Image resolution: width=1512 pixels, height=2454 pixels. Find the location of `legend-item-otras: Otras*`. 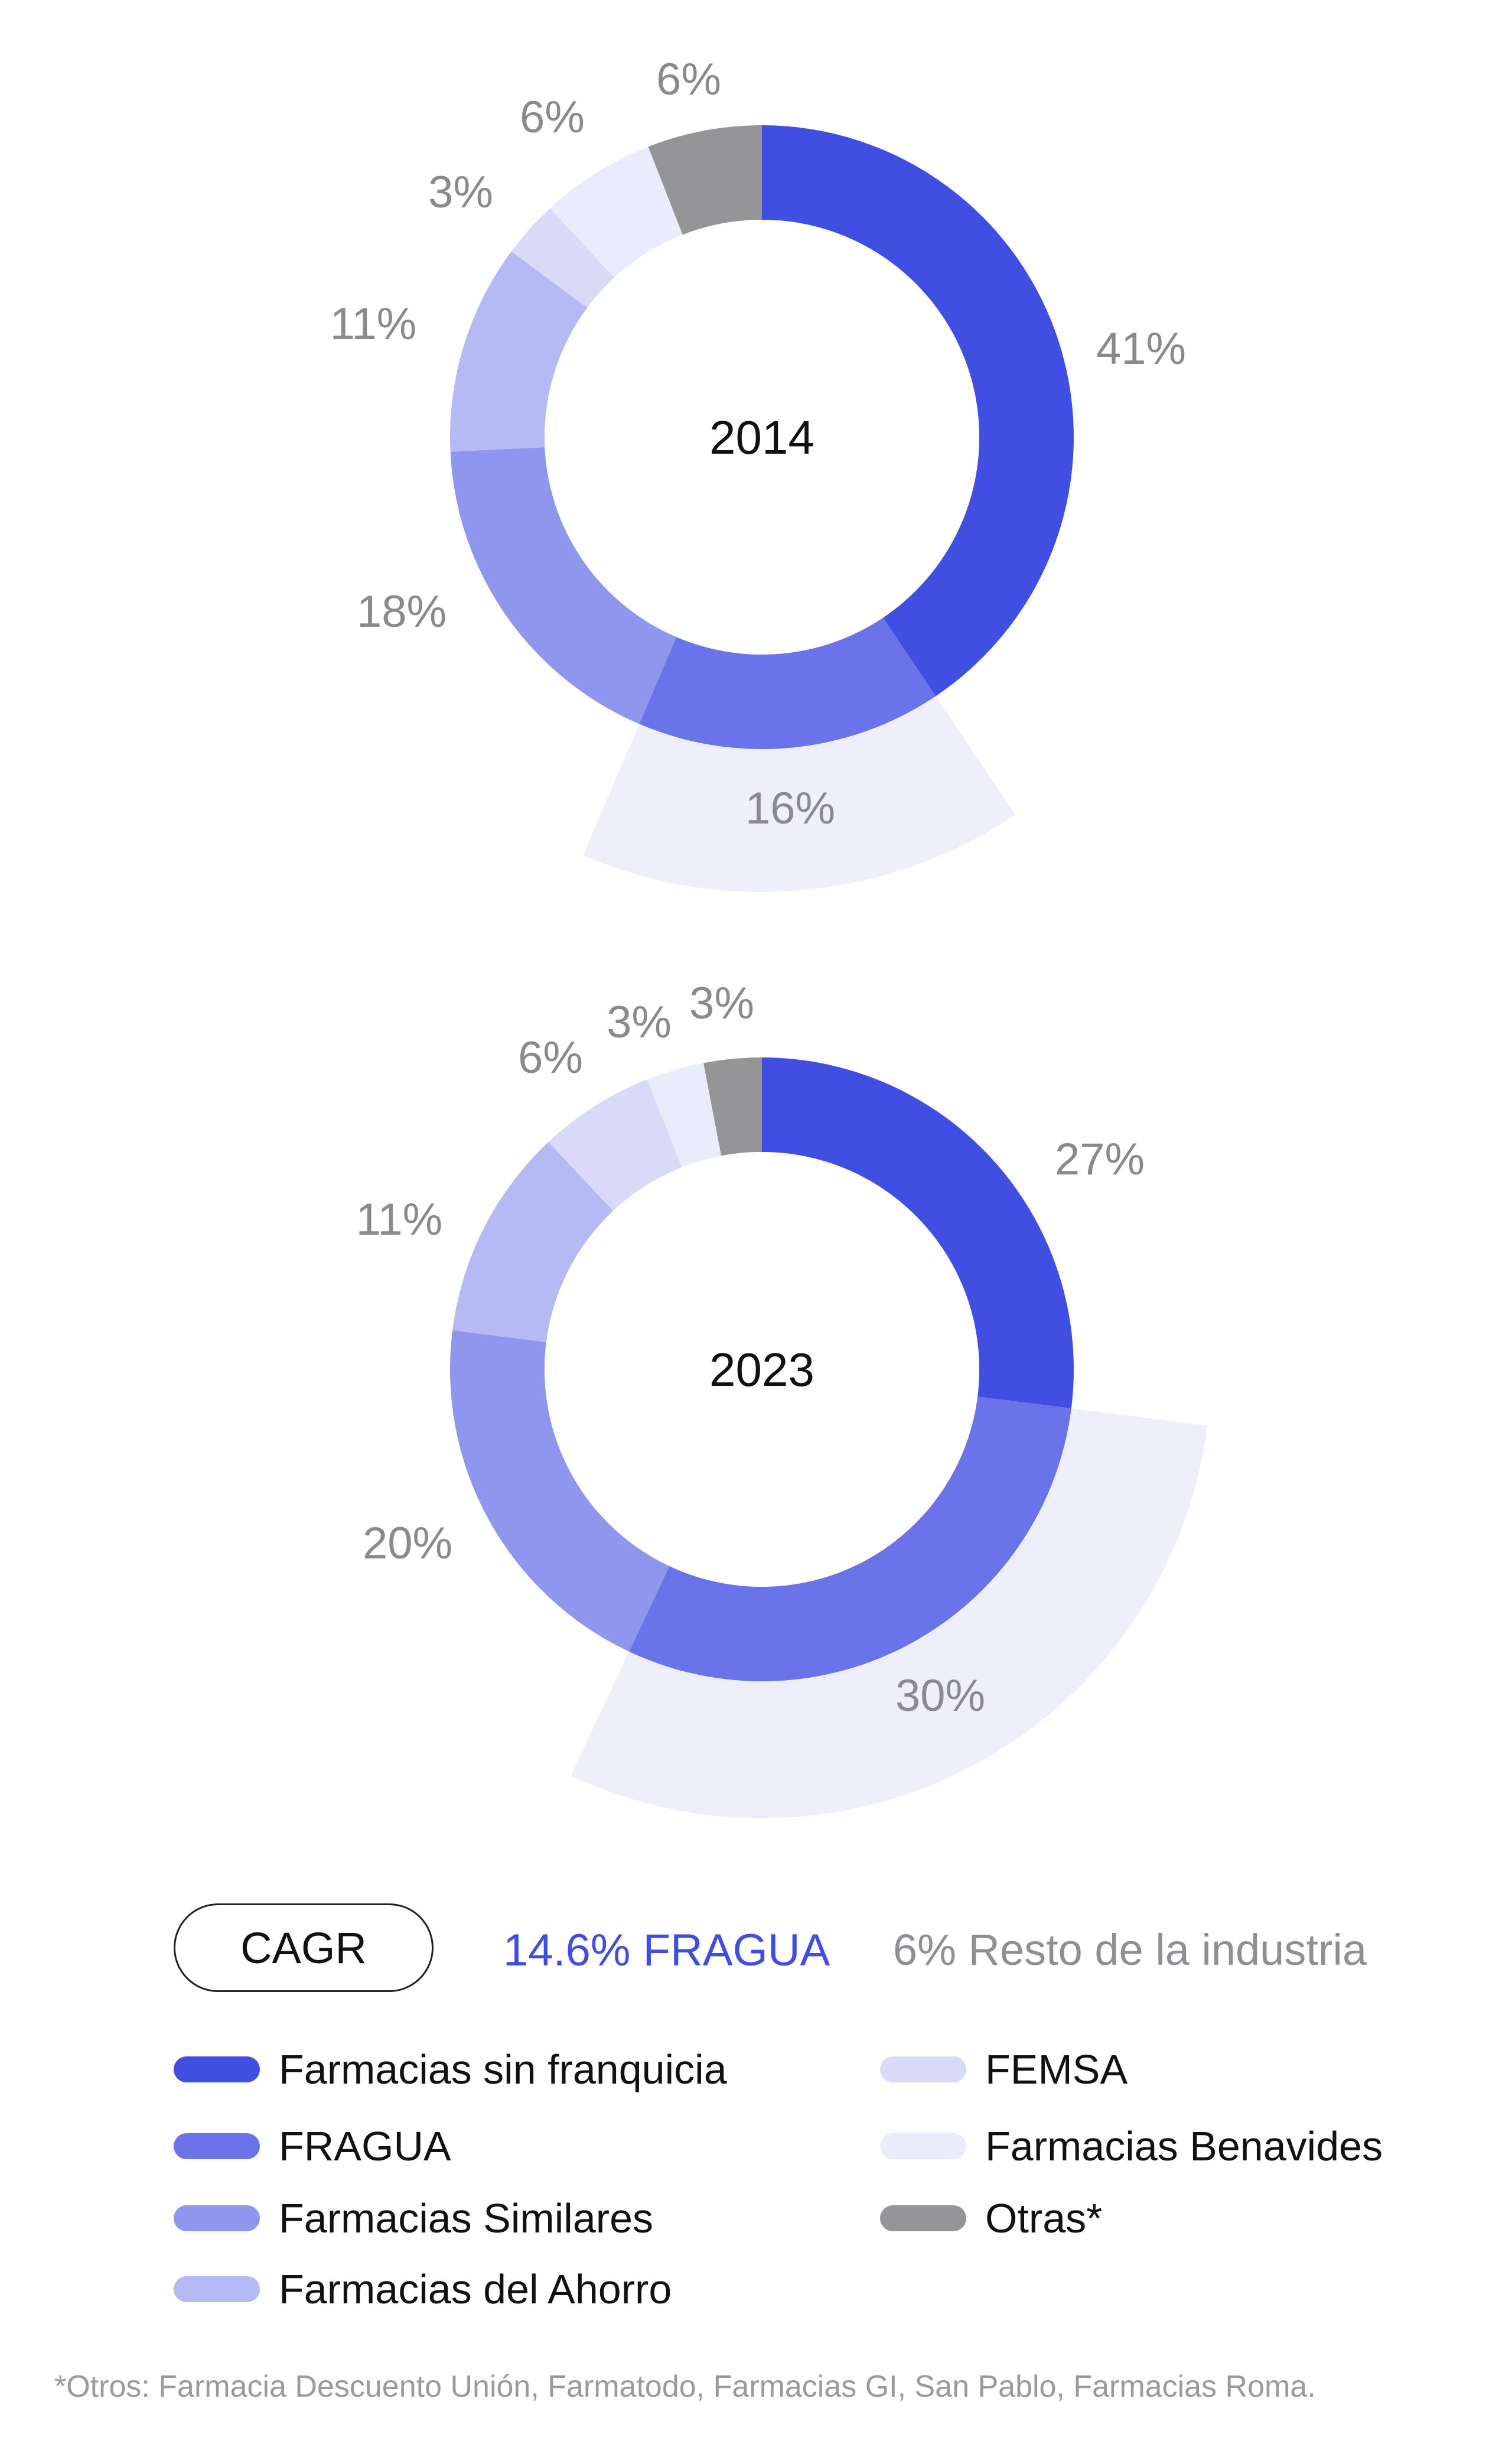

legend-item-otras: Otras* is located at coordinates (991, 2218).